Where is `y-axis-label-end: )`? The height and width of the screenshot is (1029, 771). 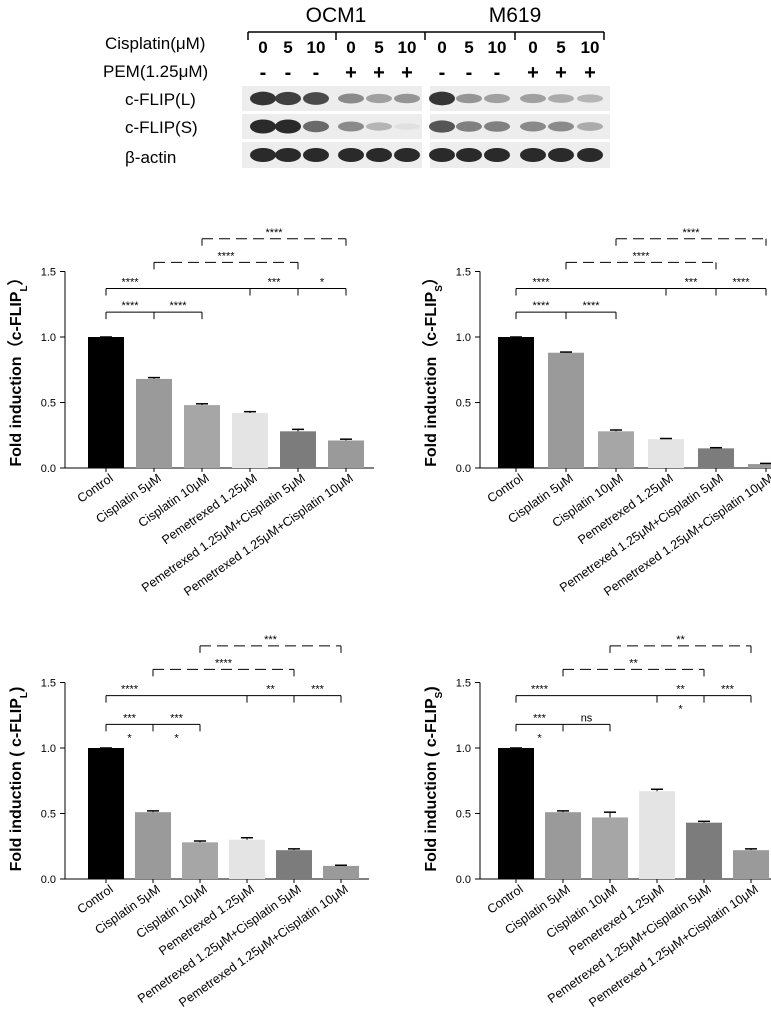
y-axis-label-end: ) is located at coordinates (431, 688).